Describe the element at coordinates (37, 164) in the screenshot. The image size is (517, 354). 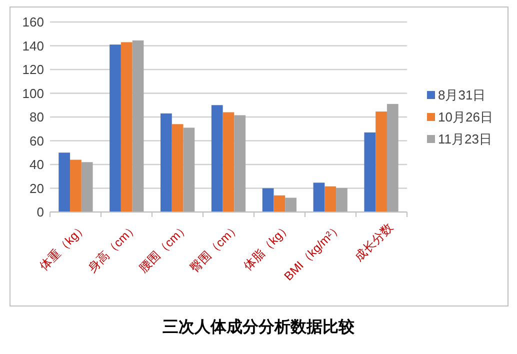
I see `y-tick-label: 40` at that location.